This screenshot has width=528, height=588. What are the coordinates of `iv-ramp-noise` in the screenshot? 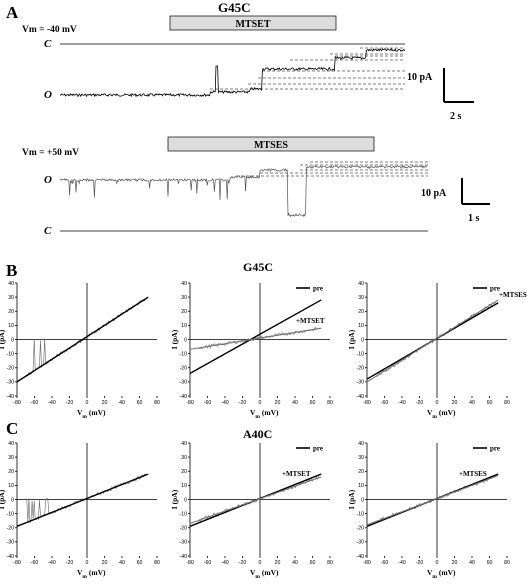 It's located at (258, 338).